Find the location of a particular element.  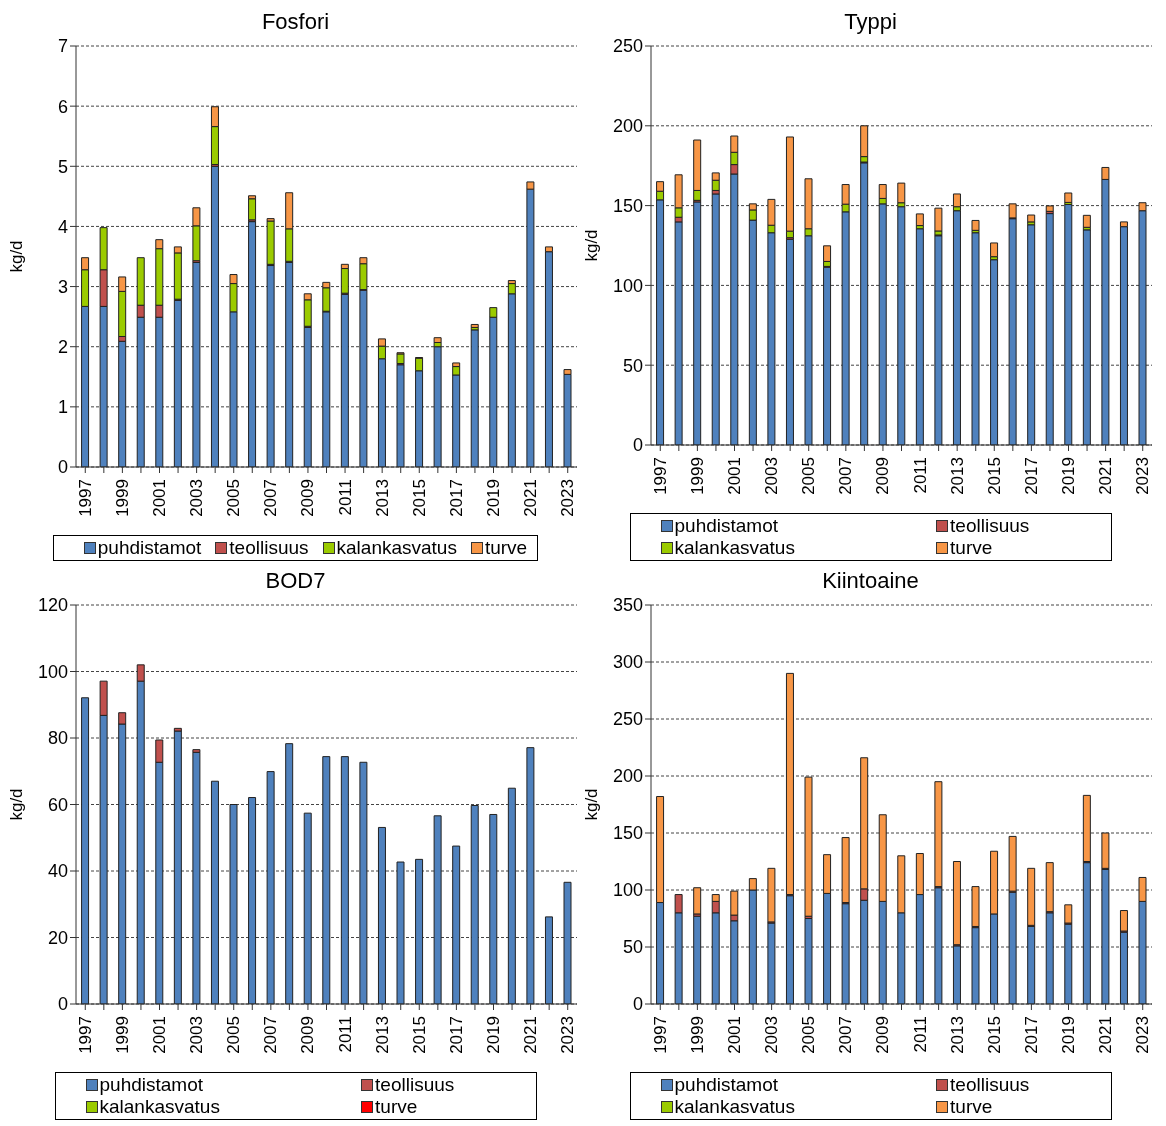

y-tick-label: 60 is located at coordinates (57, 804).